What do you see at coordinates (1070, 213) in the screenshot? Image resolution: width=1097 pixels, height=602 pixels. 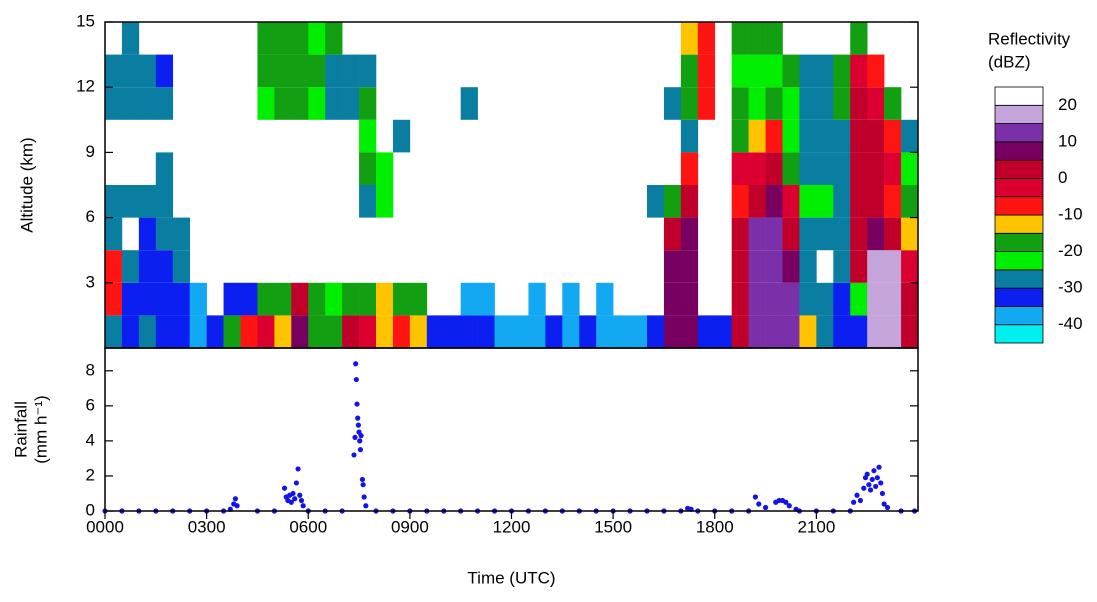 I see `colorbar-label: -10` at bounding box center [1070, 213].